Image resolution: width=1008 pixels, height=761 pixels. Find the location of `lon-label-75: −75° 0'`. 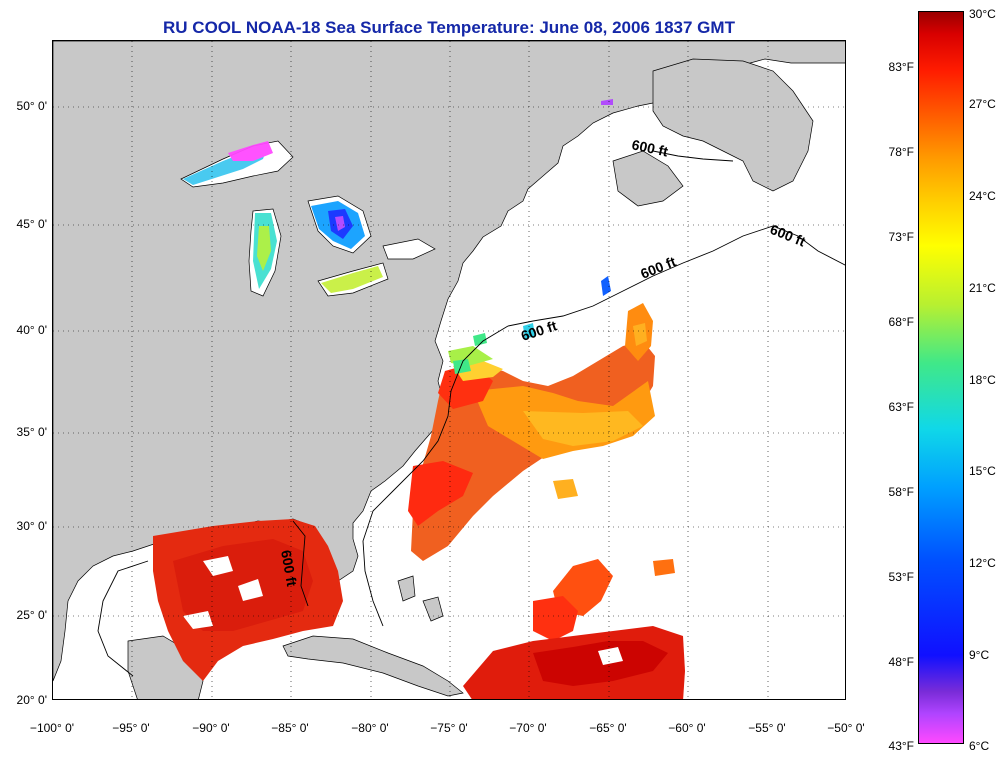

lon-label-75: −75° 0' is located at coordinates (449, 728).